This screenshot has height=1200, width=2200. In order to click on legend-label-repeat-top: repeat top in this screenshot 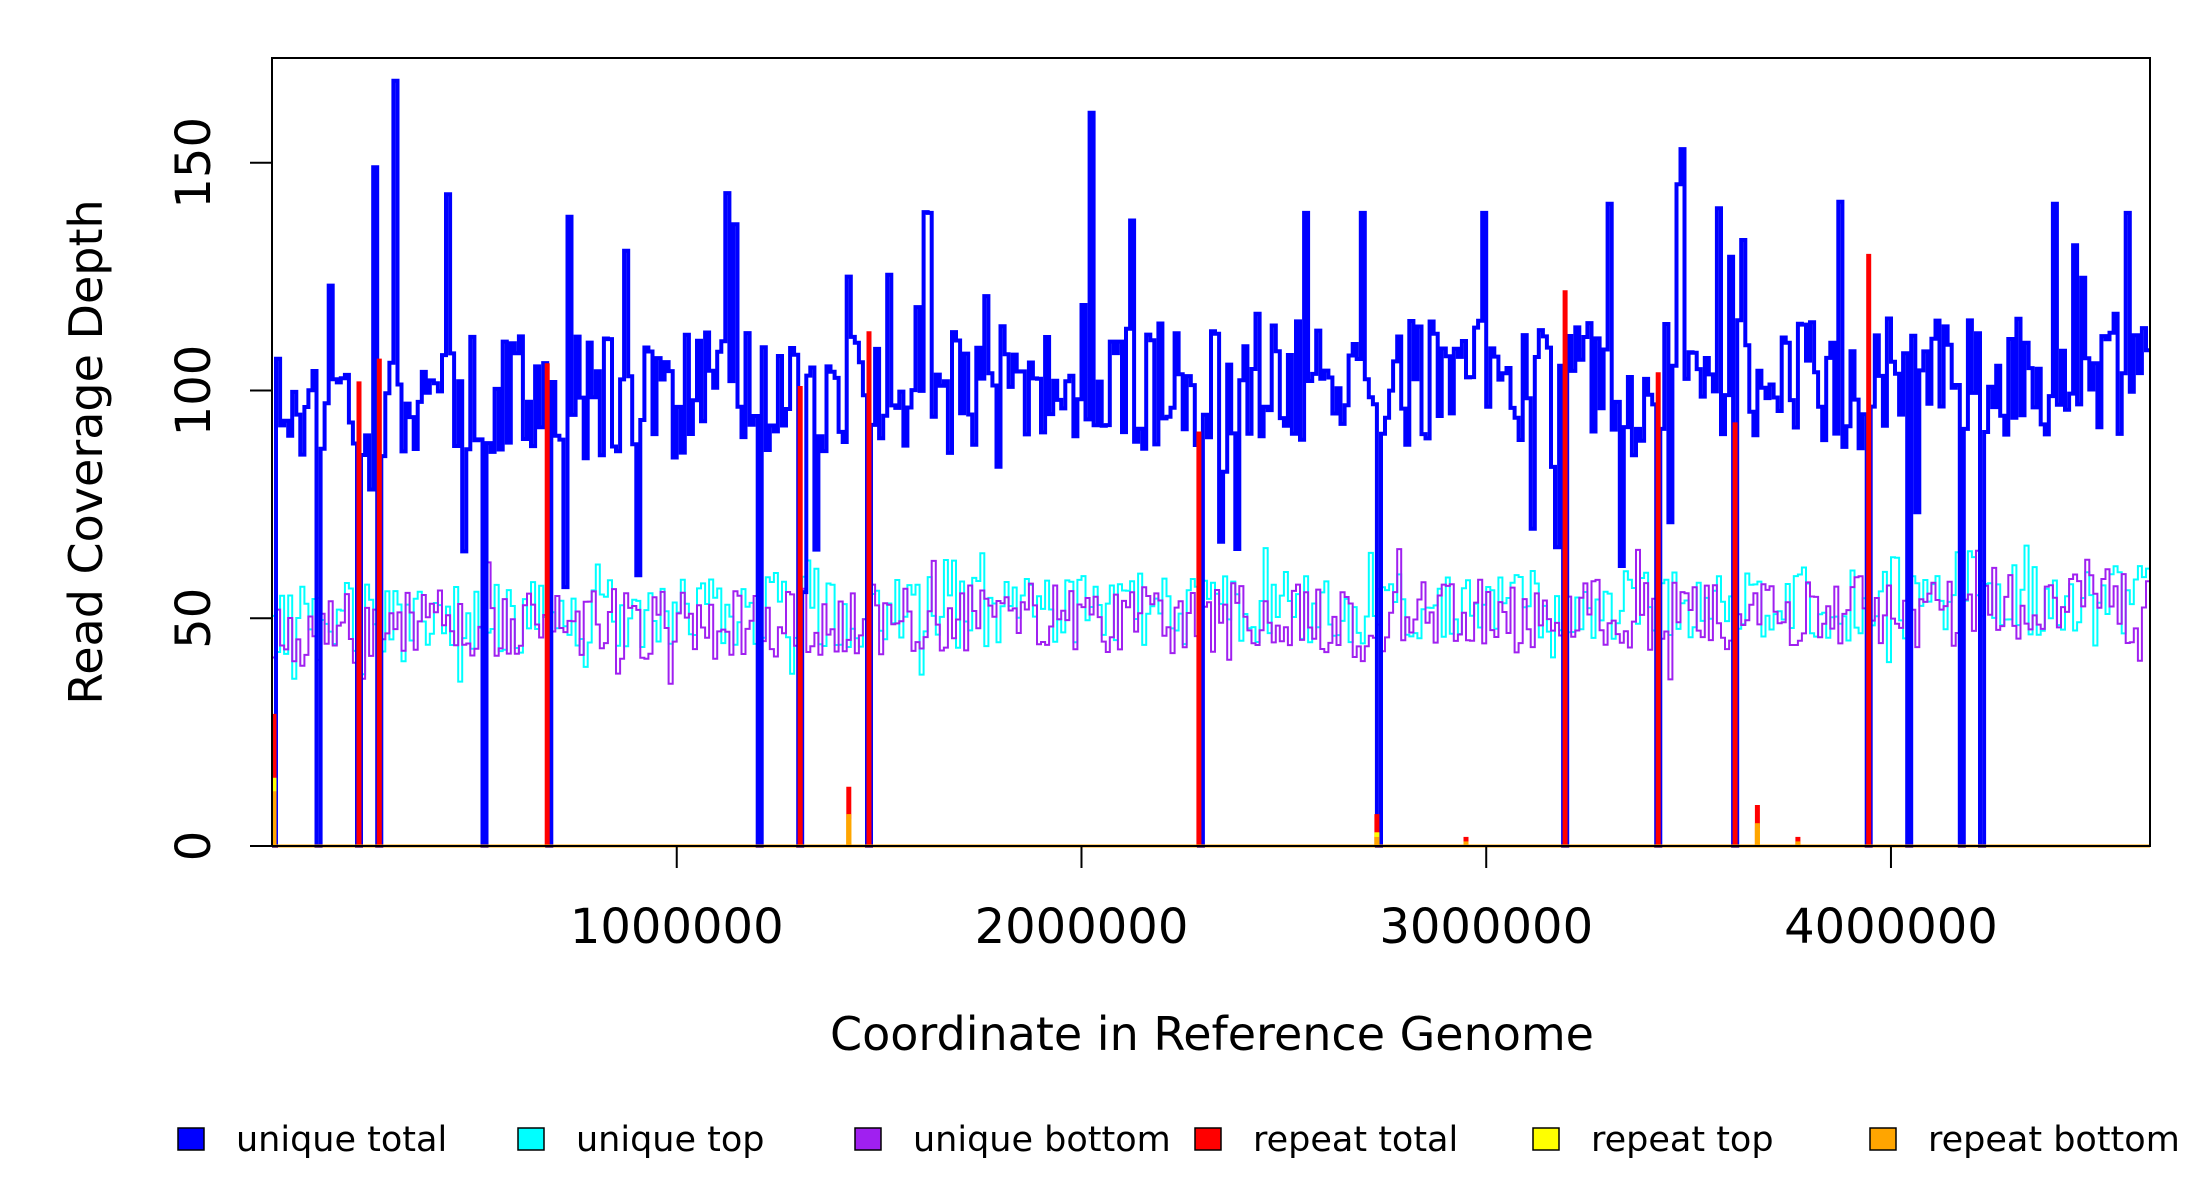, I will do `click(1682, 1140)`.